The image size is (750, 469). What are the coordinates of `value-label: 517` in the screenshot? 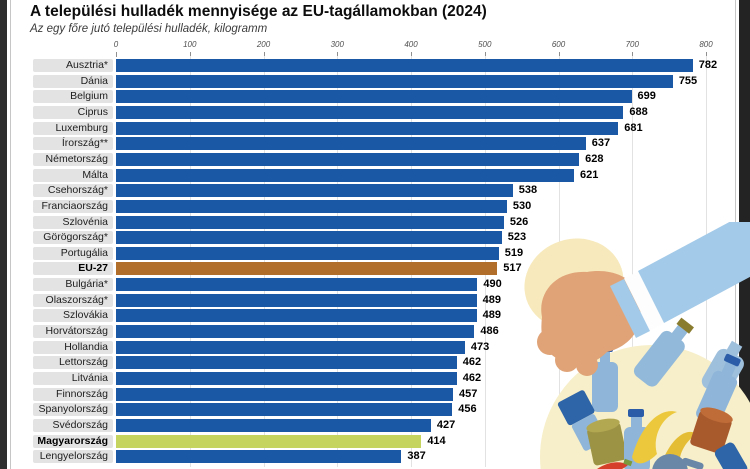 It's located at (512, 268).